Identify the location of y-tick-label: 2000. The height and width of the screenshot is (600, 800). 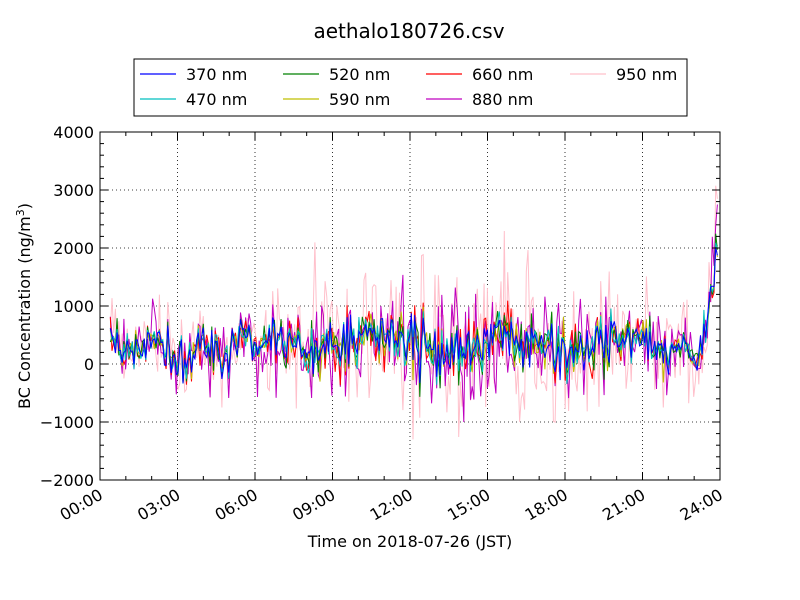
(73, 248).